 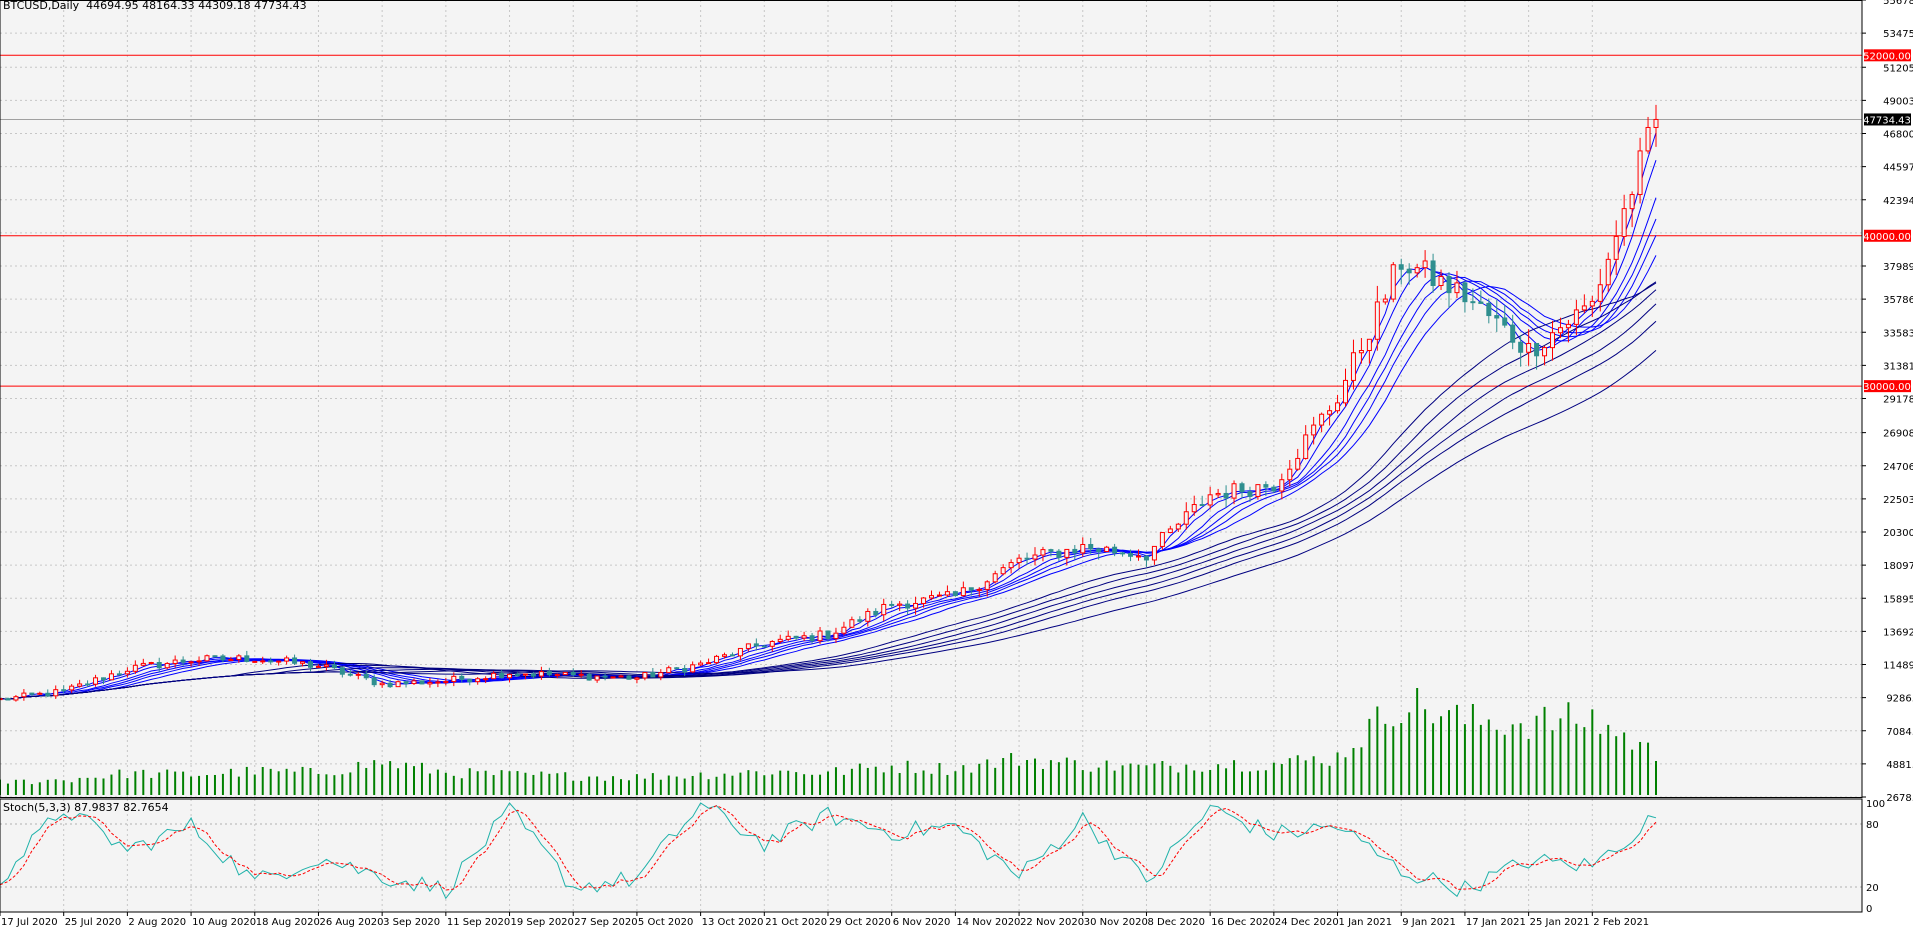 I want to click on price-tick-label: 13692.30, so click(x=1898, y=632).